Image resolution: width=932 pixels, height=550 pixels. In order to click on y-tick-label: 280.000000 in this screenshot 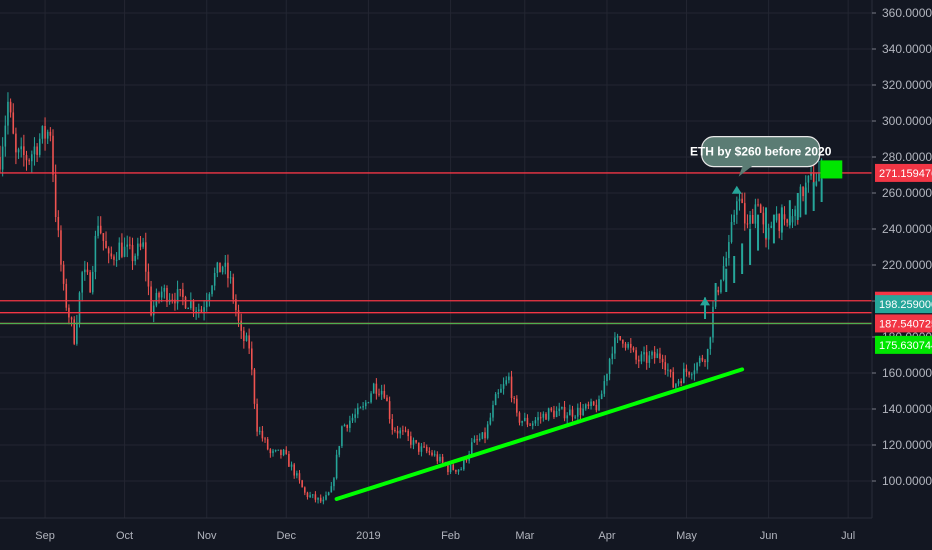, I will do `click(907, 157)`.